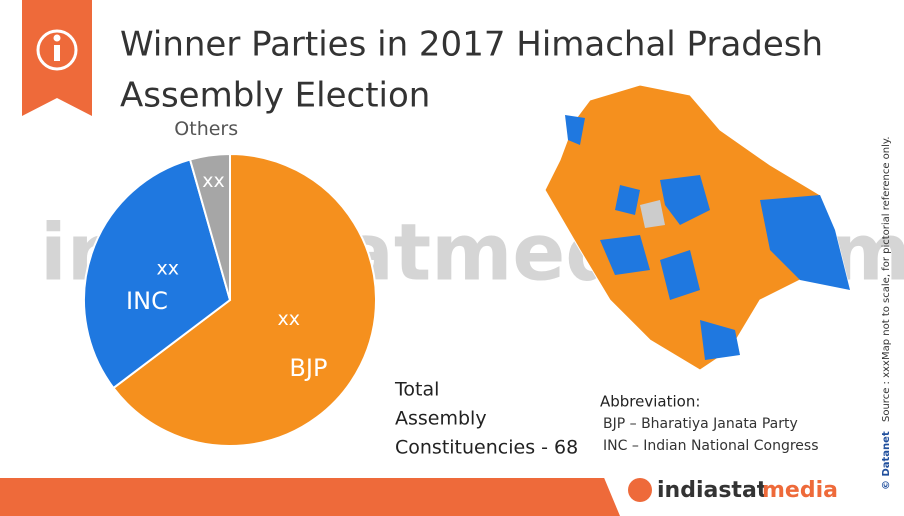  I want to click on footer-logo: media, so click(800, 490).